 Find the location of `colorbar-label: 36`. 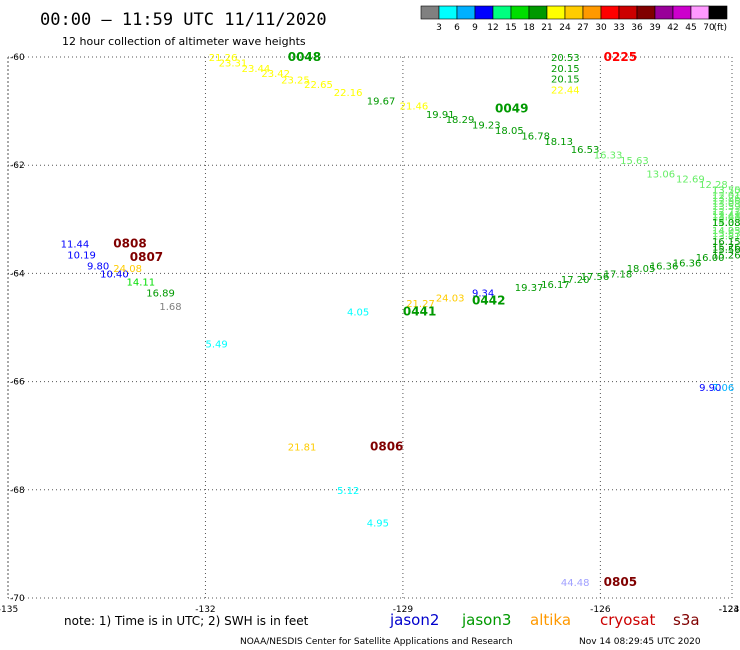

colorbar-label: 36 is located at coordinates (637, 28).